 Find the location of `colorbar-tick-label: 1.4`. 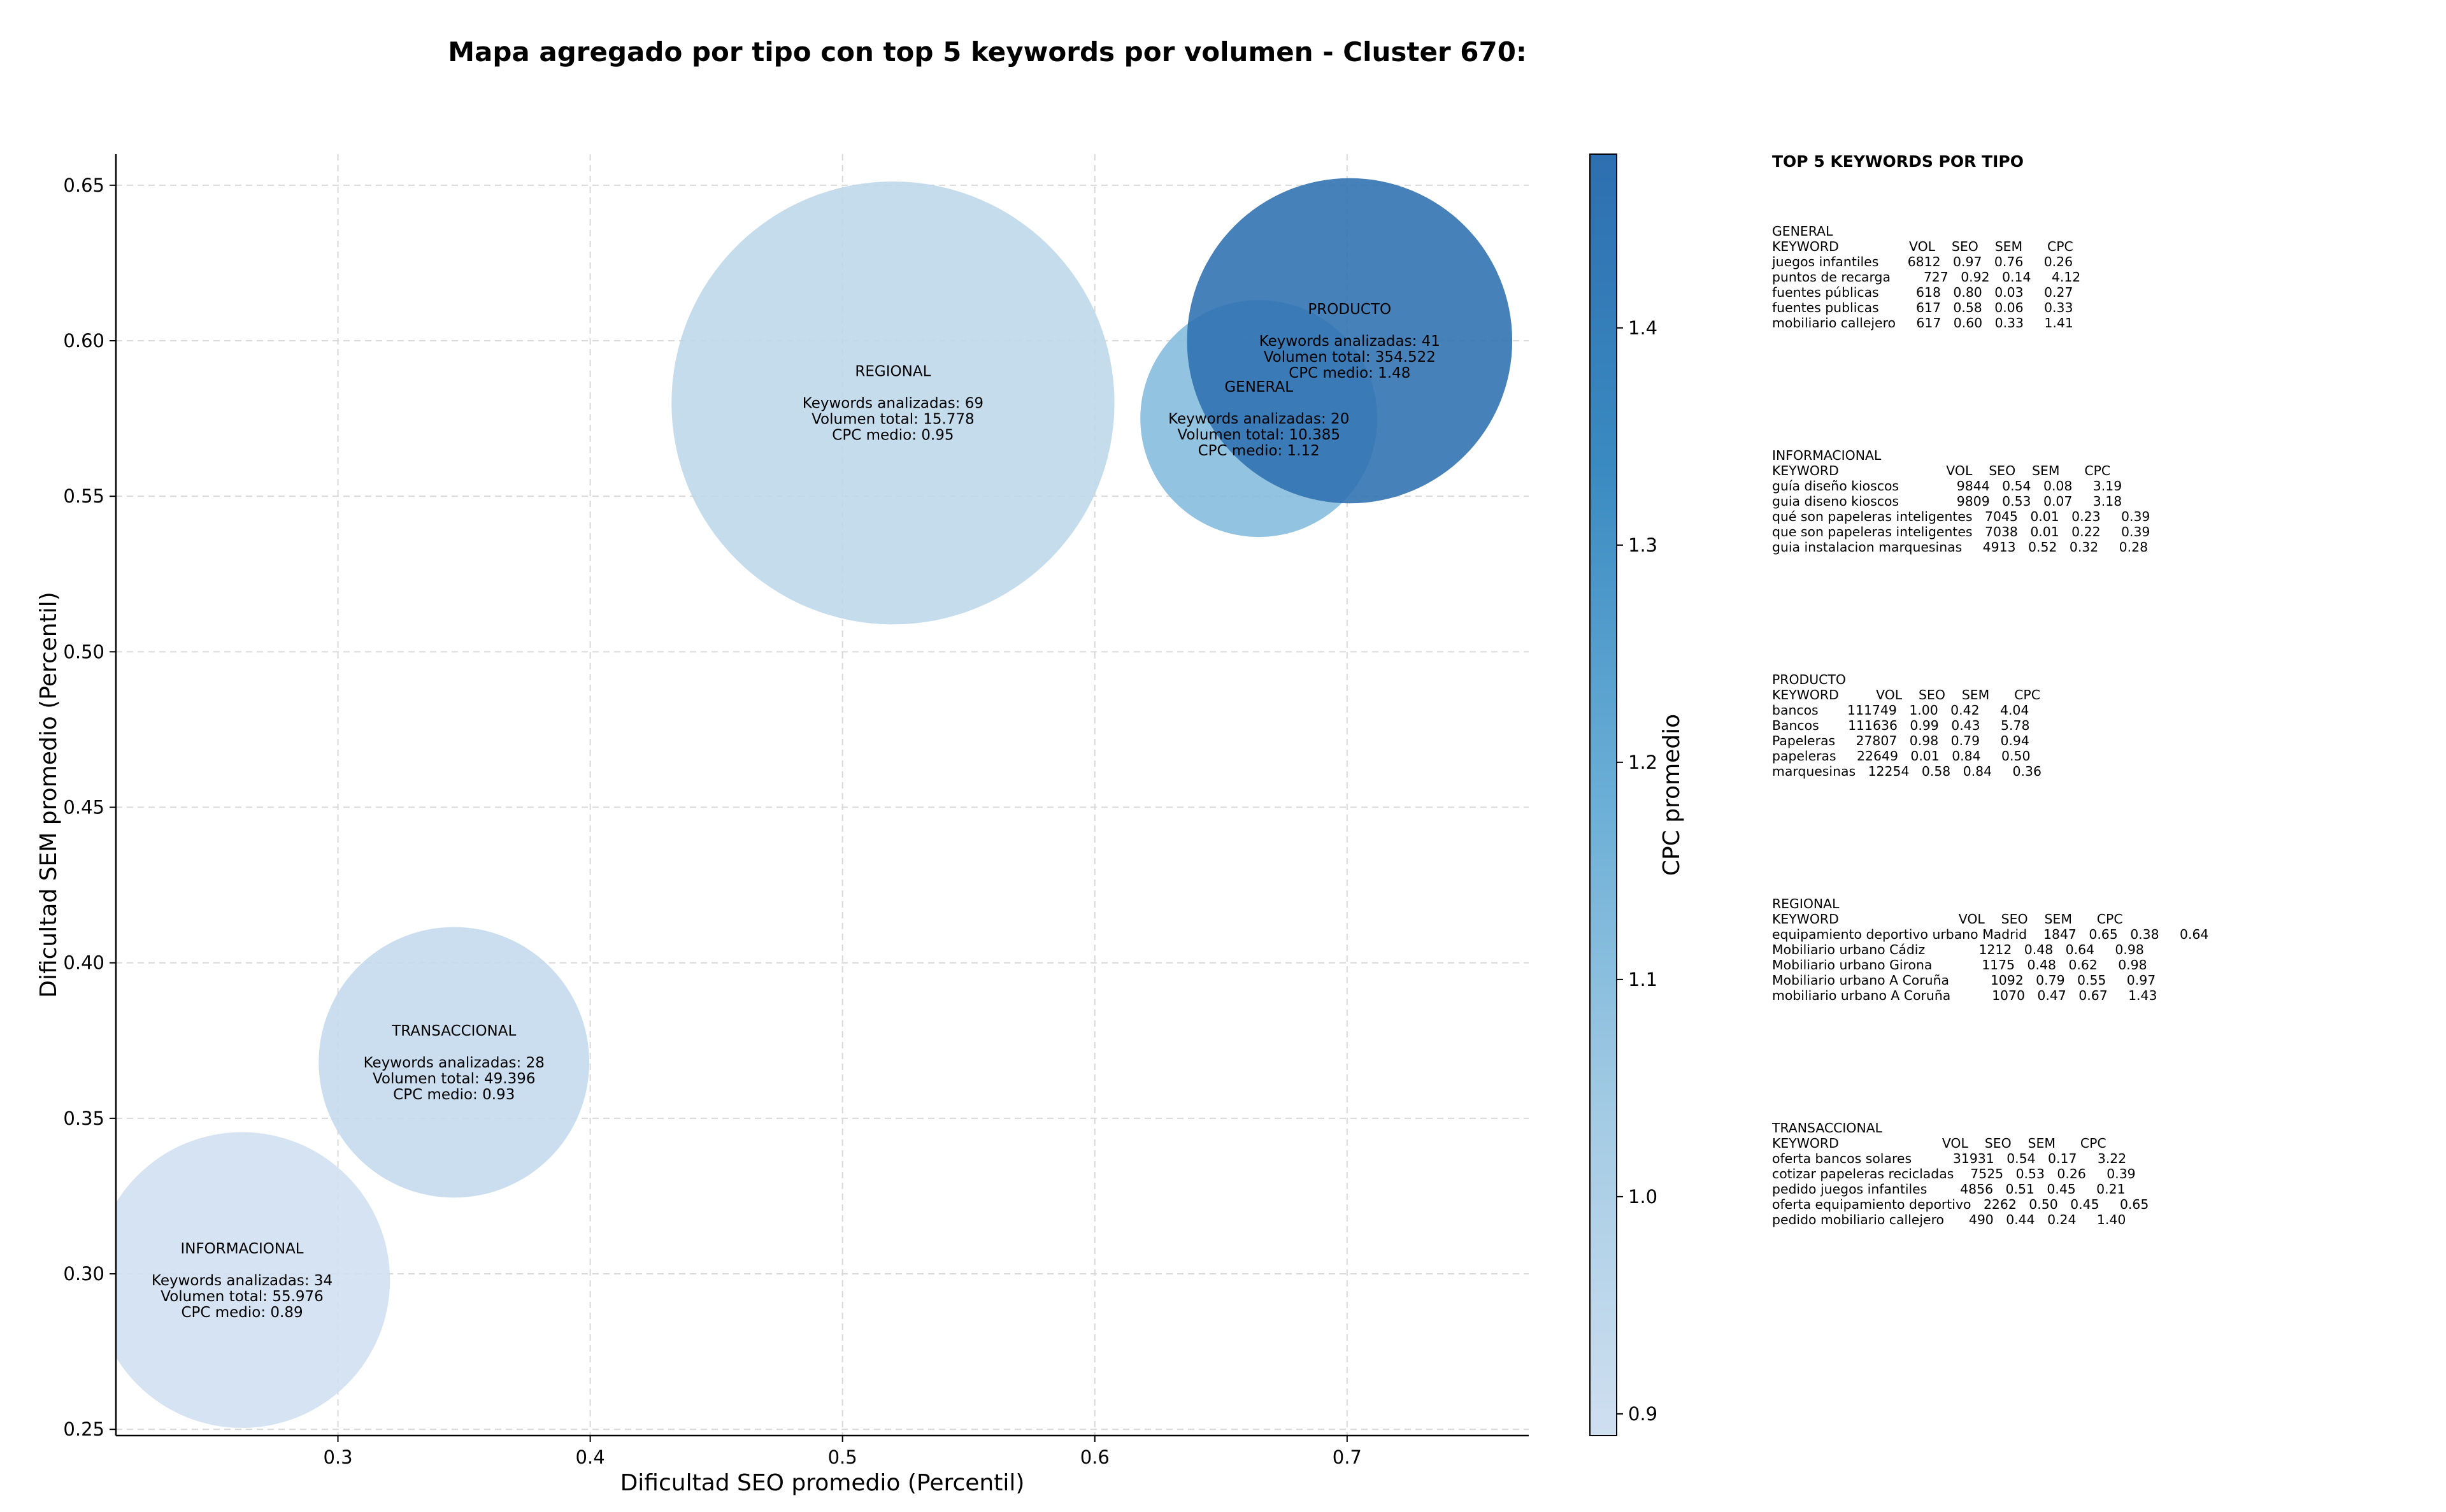

colorbar-tick-label: 1.4 is located at coordinates (1642, 328).